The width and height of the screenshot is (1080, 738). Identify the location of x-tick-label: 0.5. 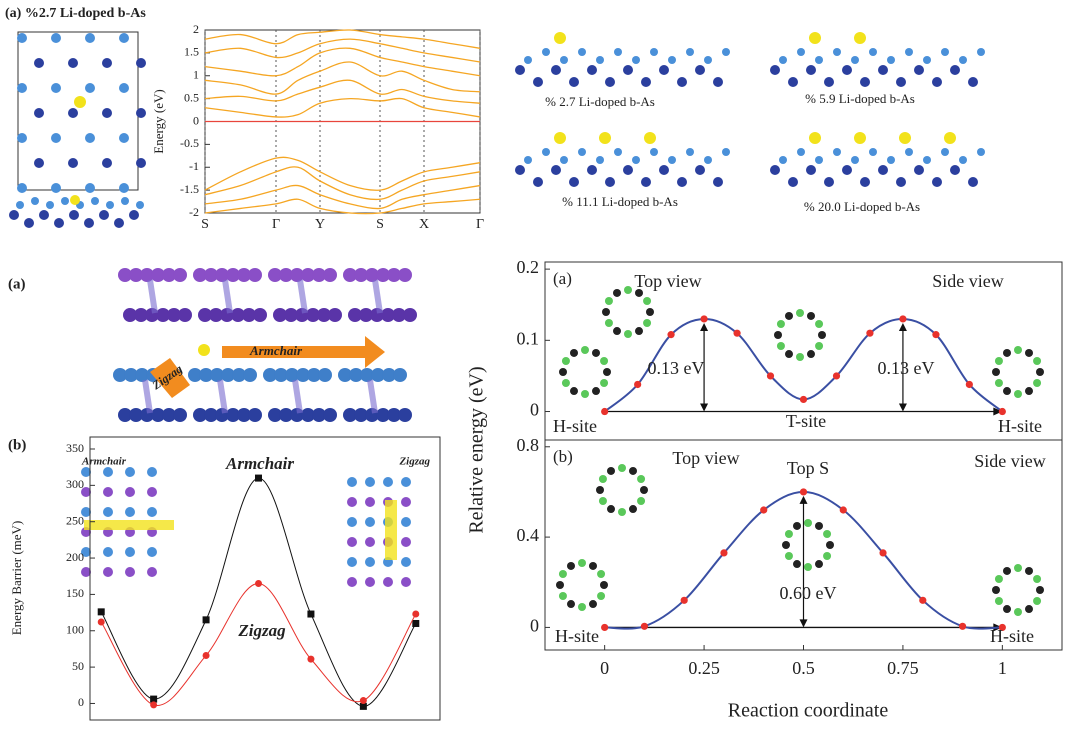
(803, 668).